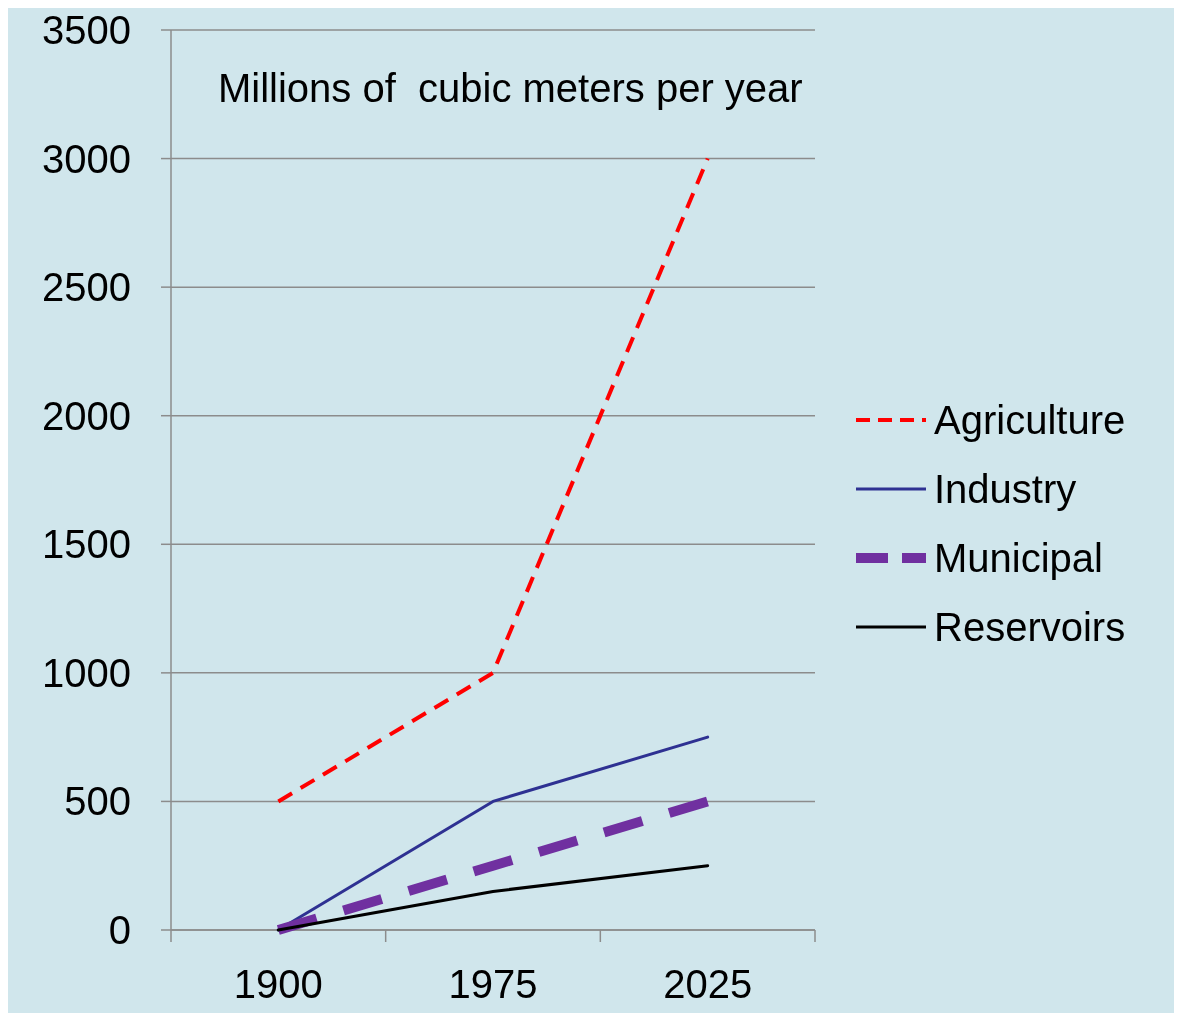  What do you see at coordinates (86, 287) in the screenshot?
I see `y-tick-label: 2500` at bounding box center [86, 287].